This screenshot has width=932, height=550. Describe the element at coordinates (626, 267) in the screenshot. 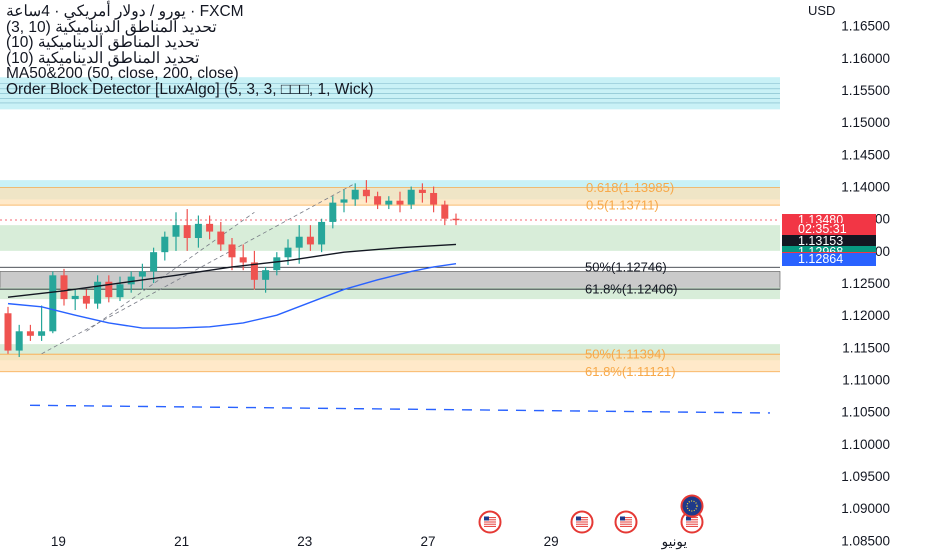

I see `fib-label-2: 50%(1.12746)` at that location.